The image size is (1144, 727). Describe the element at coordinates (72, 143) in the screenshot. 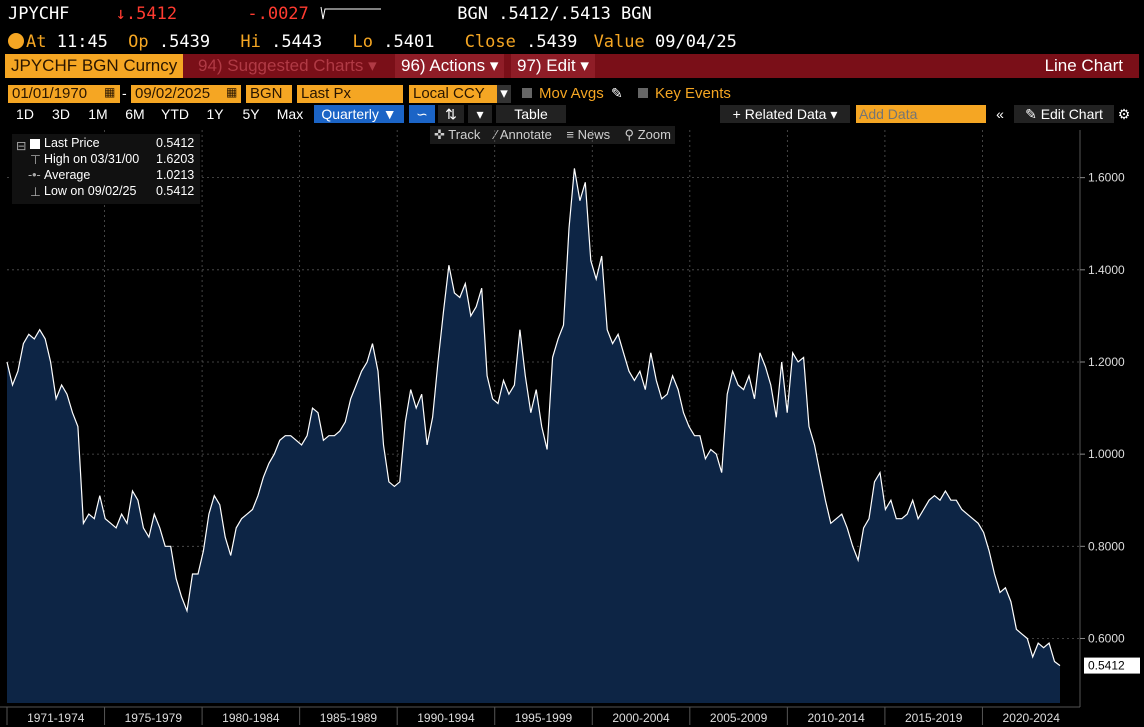

I see `legend-last-label: Last Price` at that location.